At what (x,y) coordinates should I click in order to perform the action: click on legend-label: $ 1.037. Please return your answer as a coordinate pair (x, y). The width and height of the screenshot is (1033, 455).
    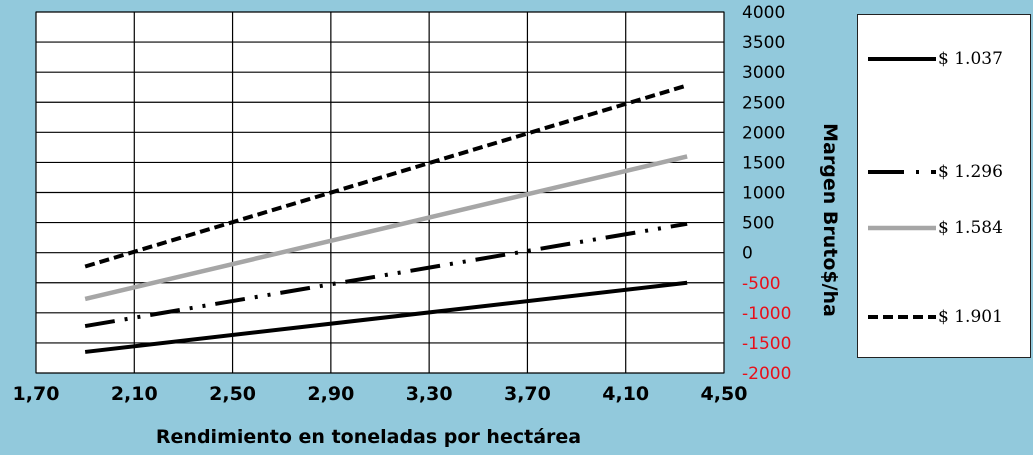
    Looking at the image, I should click on (970, 59).